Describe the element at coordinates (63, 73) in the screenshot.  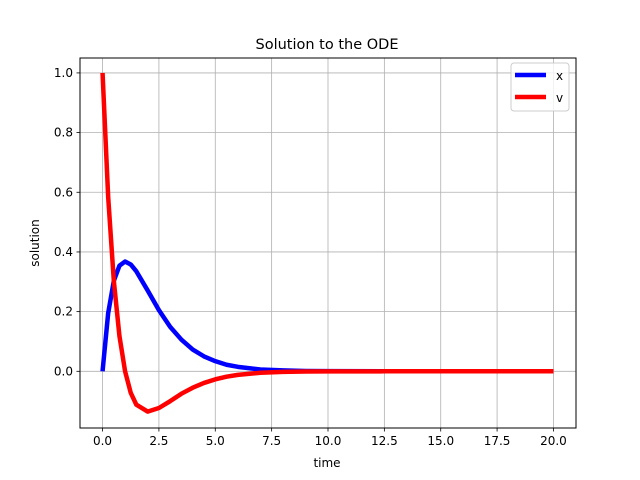
I see `y-tick-label: 1.0` at that location.